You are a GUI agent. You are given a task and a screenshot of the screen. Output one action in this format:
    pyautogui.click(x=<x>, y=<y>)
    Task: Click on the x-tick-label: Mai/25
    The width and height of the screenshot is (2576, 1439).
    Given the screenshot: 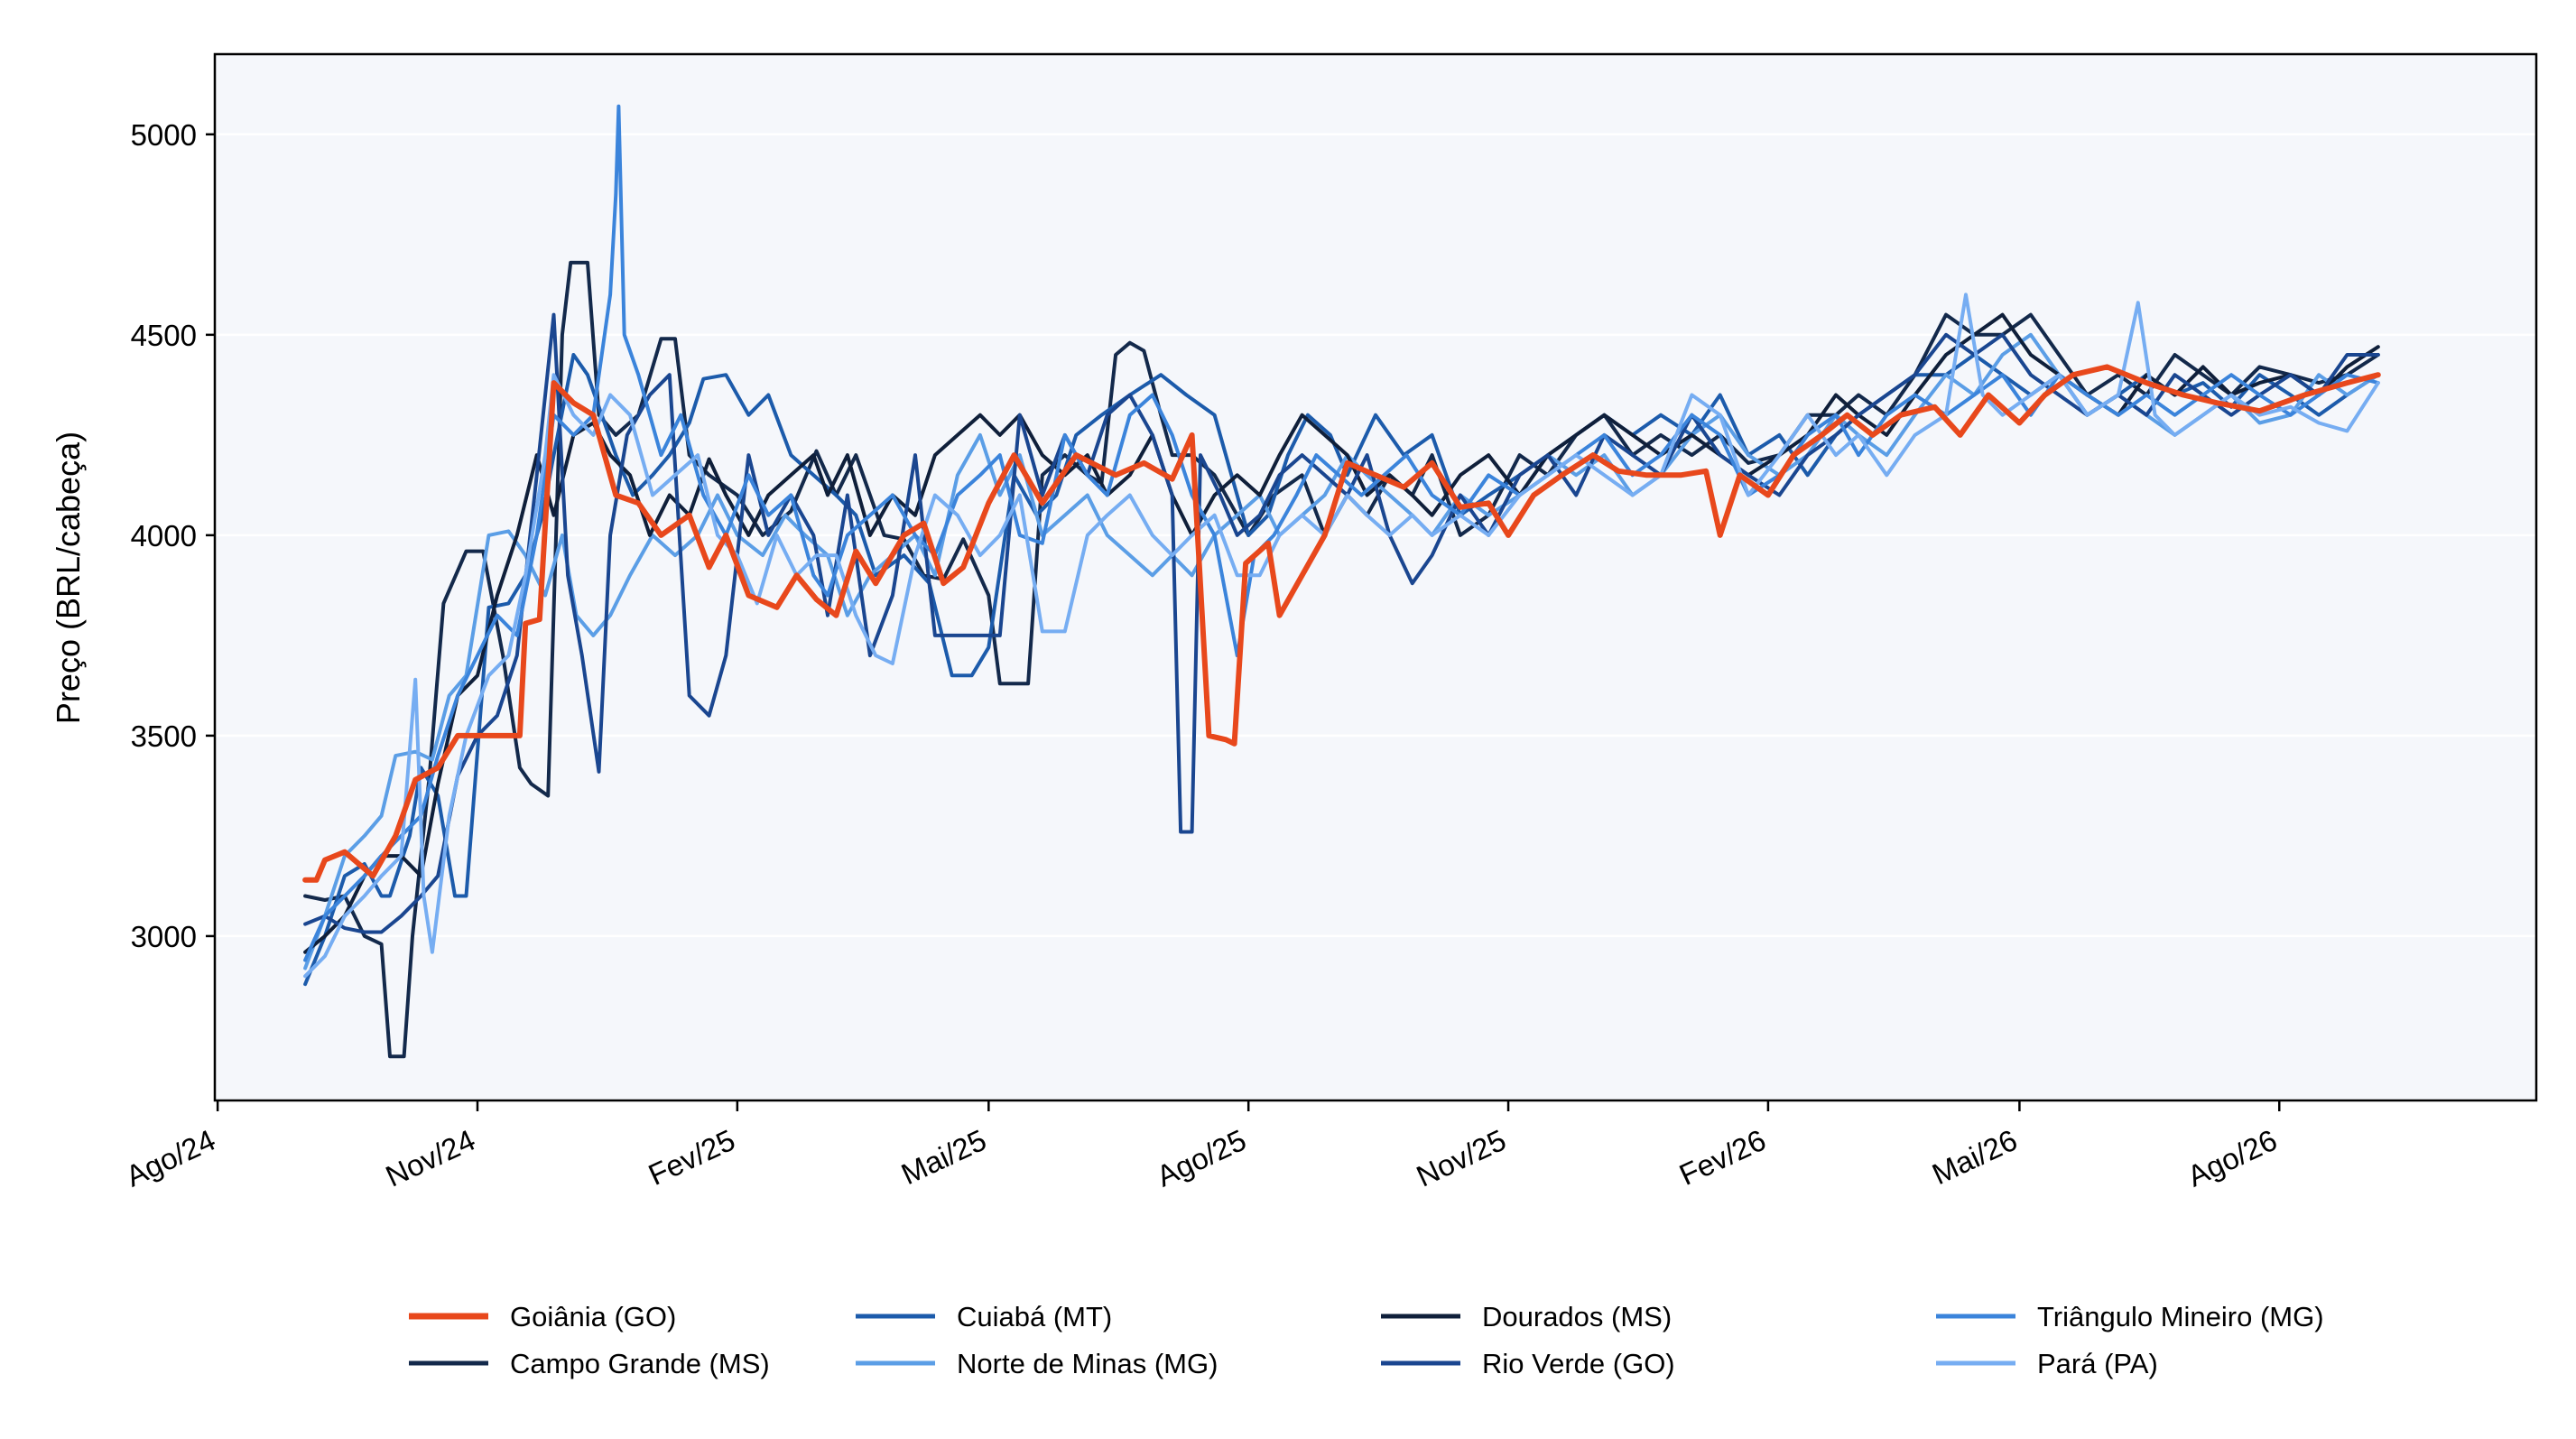 What is the action you would take?
    pyautogui.click(x=943, y=1157)
    